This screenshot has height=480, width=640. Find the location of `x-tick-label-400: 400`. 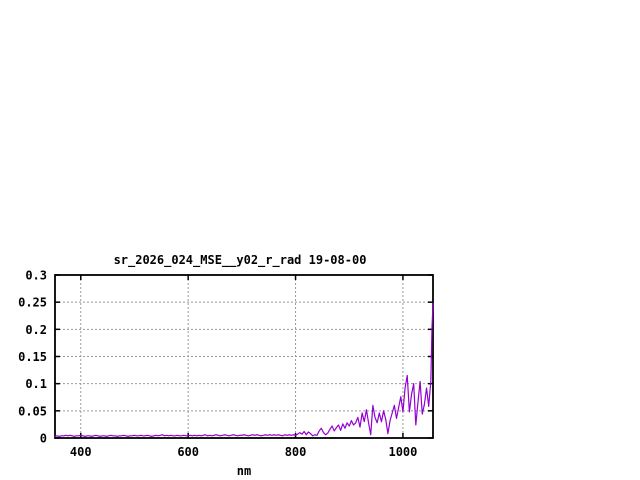

x-tick-label-400: 400 is located at coordinates (81, 452).